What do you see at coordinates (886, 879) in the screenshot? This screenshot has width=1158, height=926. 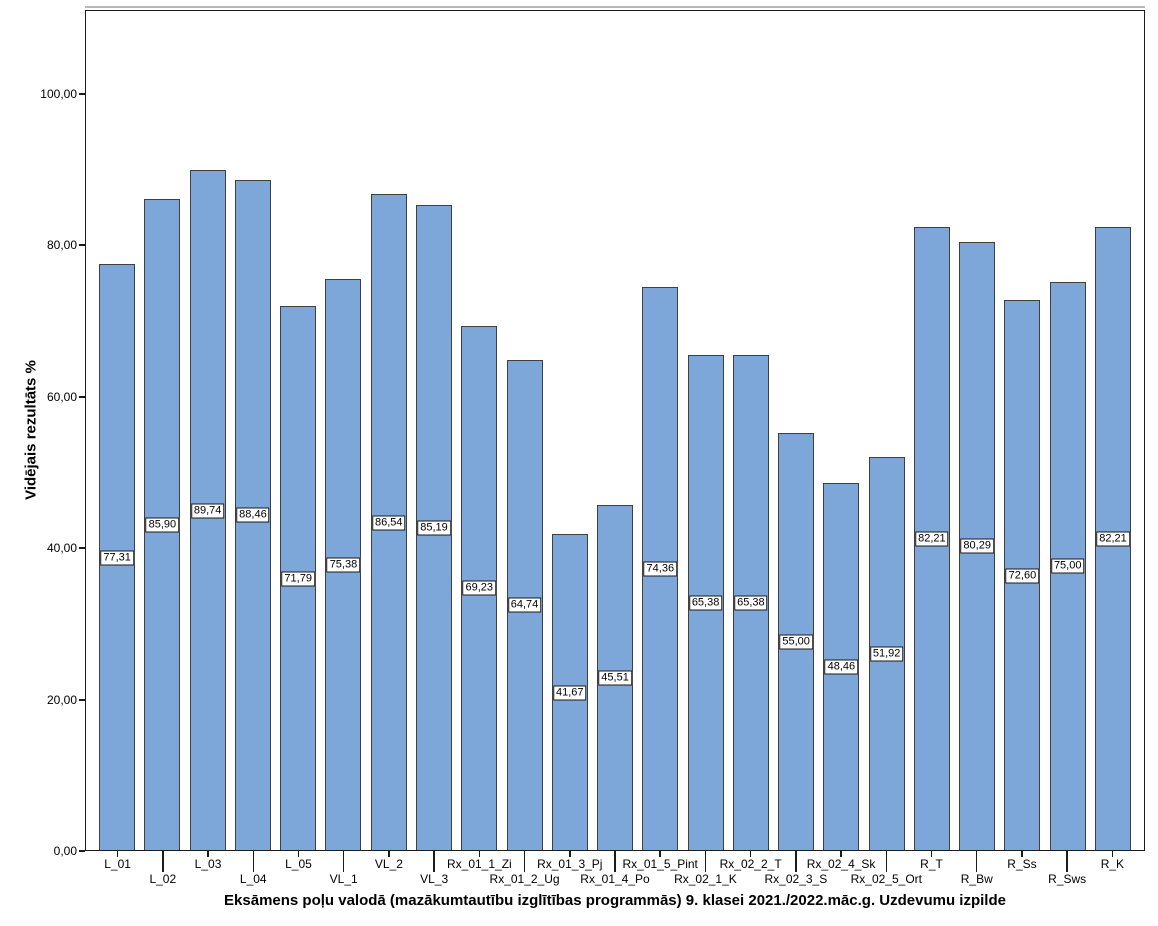 I see `x-axis-tick-label: Rx_02_5_Ort` at bounding box center [886, 879].